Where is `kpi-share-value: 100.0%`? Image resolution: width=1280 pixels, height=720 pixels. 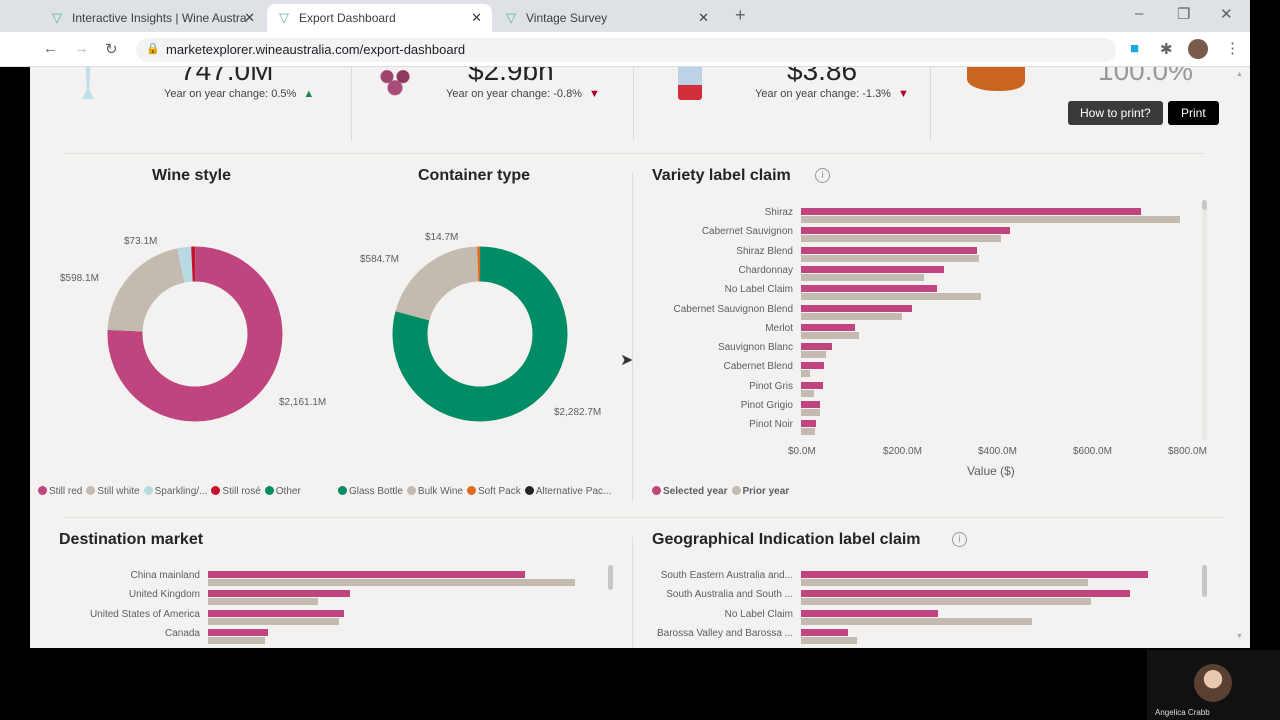
kpi-share-value: 100.0% is located at coordinates (1145, 76).